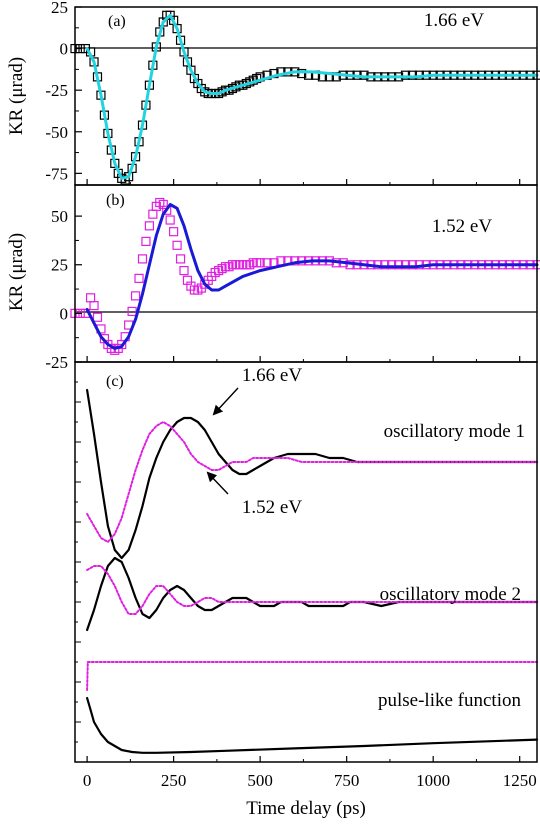 This screenshot has width=540, height=829. I want to click on fit-line, so click(312, 276).